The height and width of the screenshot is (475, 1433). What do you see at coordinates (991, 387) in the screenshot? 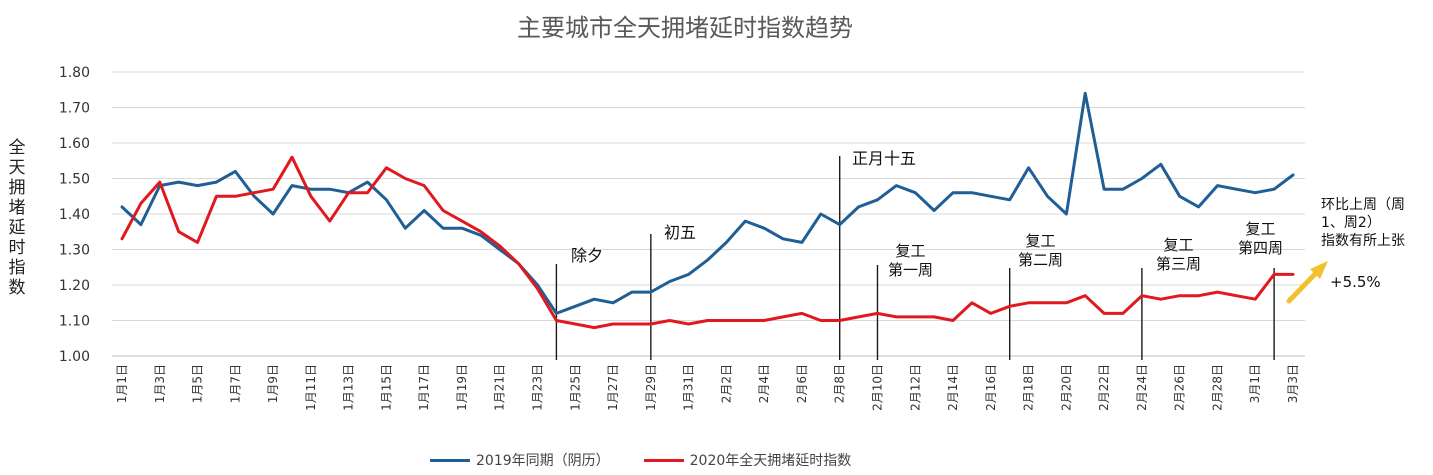
I see `x-tick-label: 2月16日` at bounding box center [991, 387].